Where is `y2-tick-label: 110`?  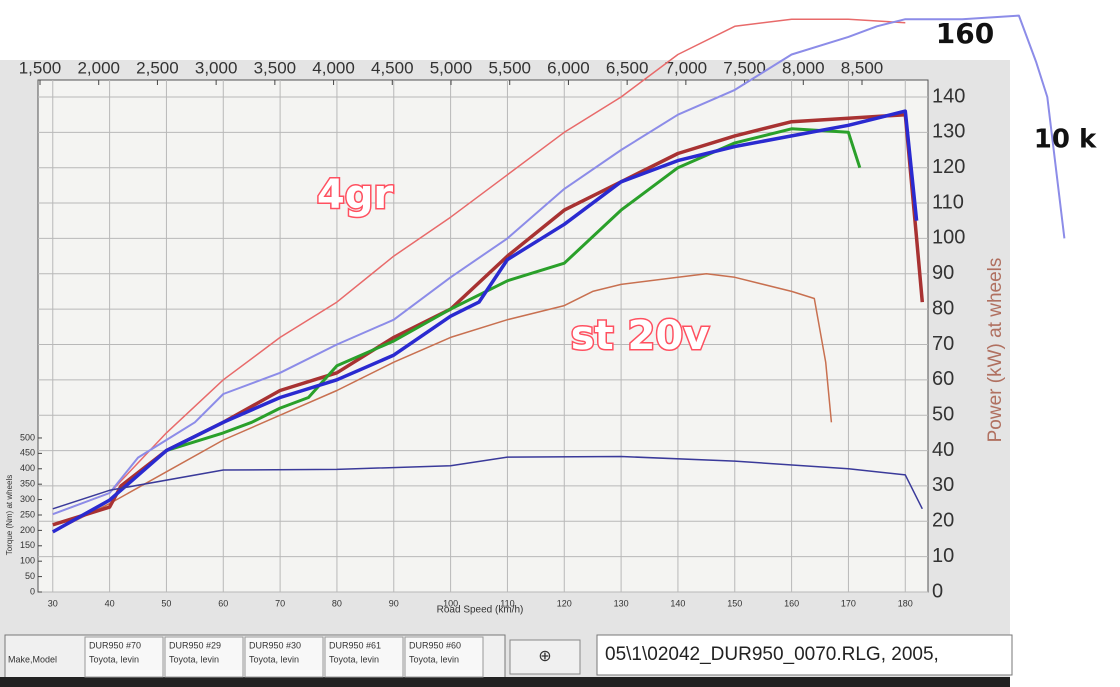
y2-tick-label: 110 is located at coordinates (948, 202).